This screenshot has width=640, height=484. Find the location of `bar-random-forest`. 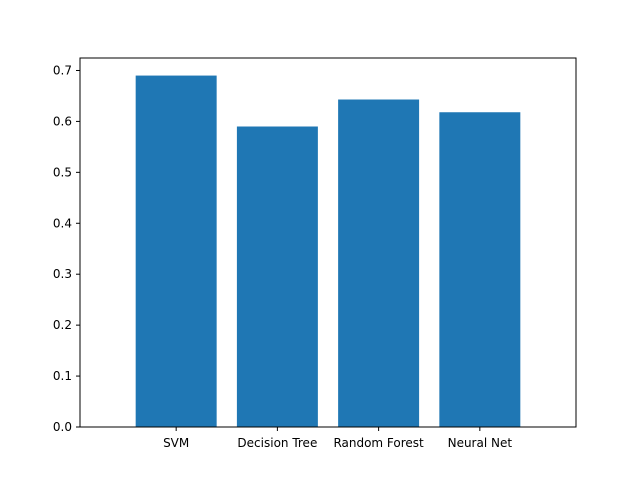

bar-random-forest is located at coordinates (379, 263).